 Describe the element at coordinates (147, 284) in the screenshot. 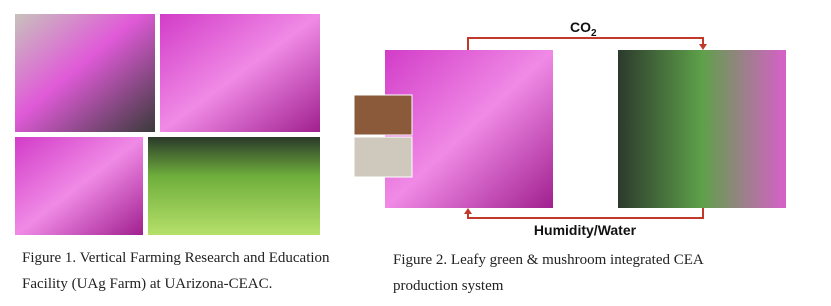

I see `caption-line: Facility (UAg Farm) at UArizona-CEAC.` at that location.